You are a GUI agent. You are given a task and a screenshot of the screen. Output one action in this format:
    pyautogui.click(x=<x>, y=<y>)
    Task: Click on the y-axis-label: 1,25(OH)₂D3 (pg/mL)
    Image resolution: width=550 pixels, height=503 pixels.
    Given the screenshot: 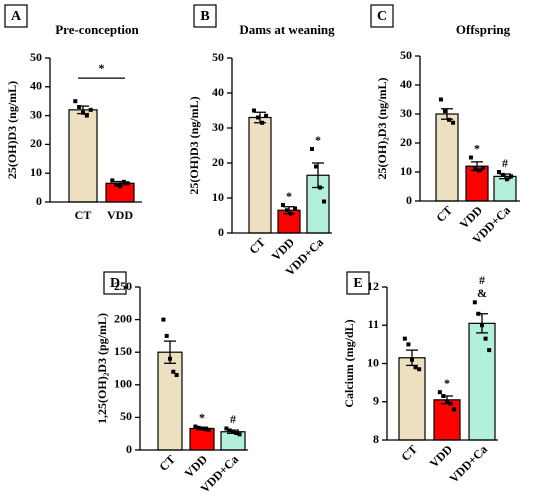 What is the action you would take?
    pyautogui.click(x=102, y=368)
    